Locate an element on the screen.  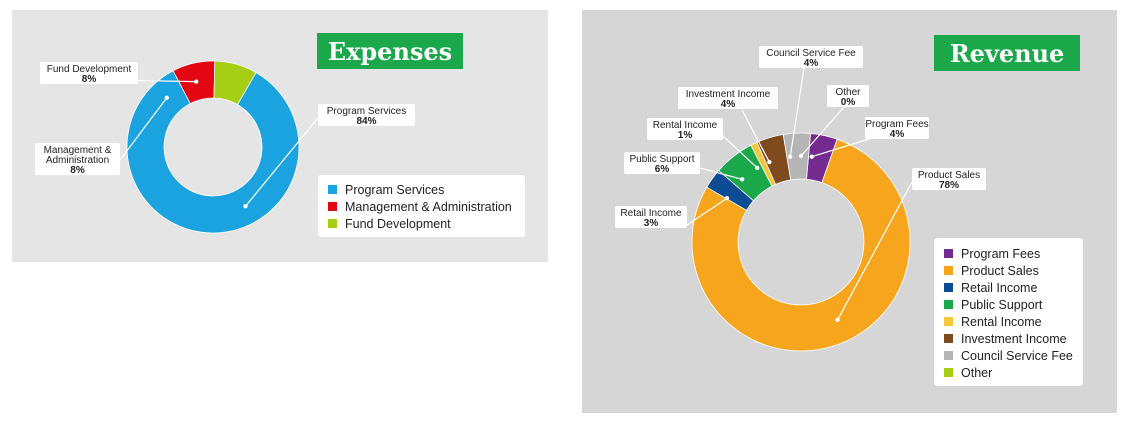
callout-label: Program Services is located at coordinates (366, 111).